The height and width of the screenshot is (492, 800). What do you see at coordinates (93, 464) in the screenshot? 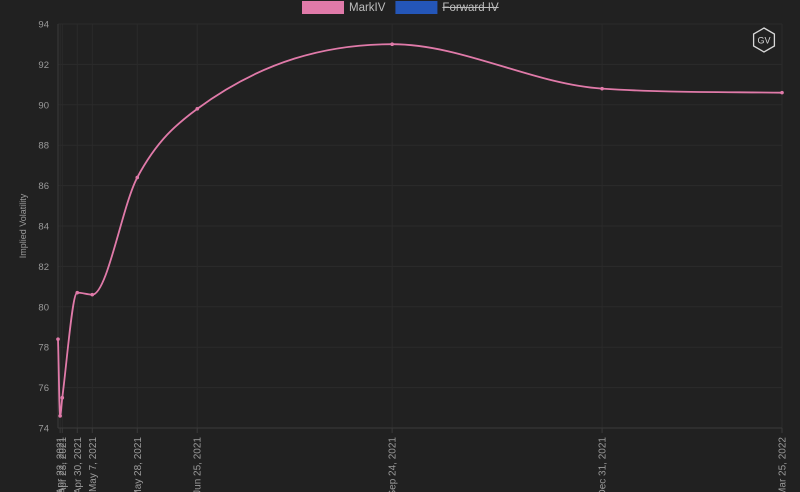
I see `x-tick-label: May 7, 2021` at bounding box center [93, 464].